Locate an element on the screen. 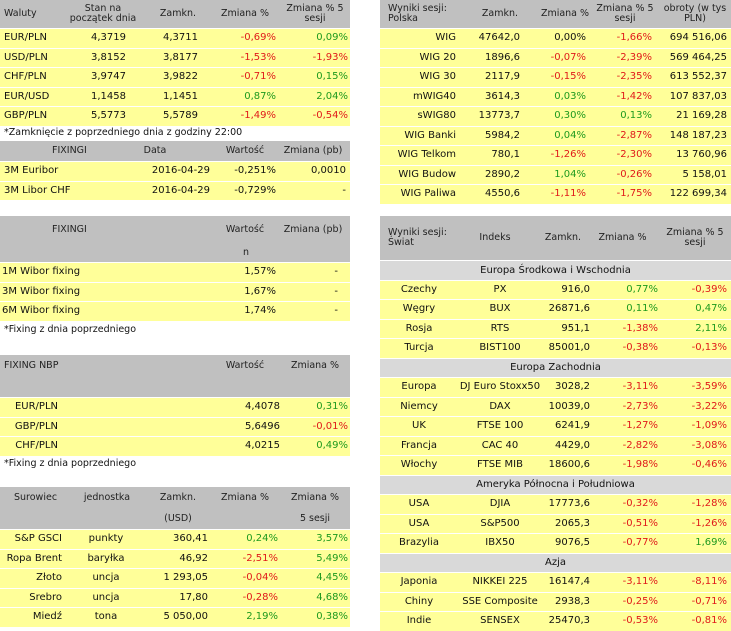 This screenshot has height=631, width=731. world-cell: -0,46% is located at coordinates (709, 464).